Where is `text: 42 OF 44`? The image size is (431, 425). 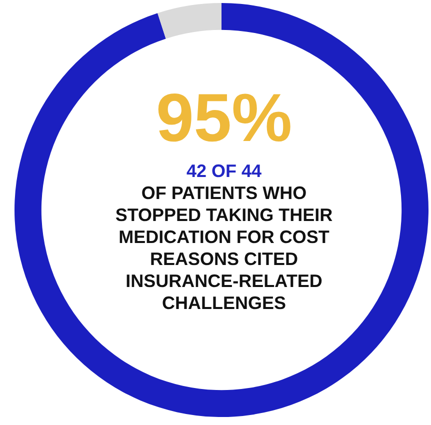 text: 42 OF 44 is located at coordinates (224, 171).